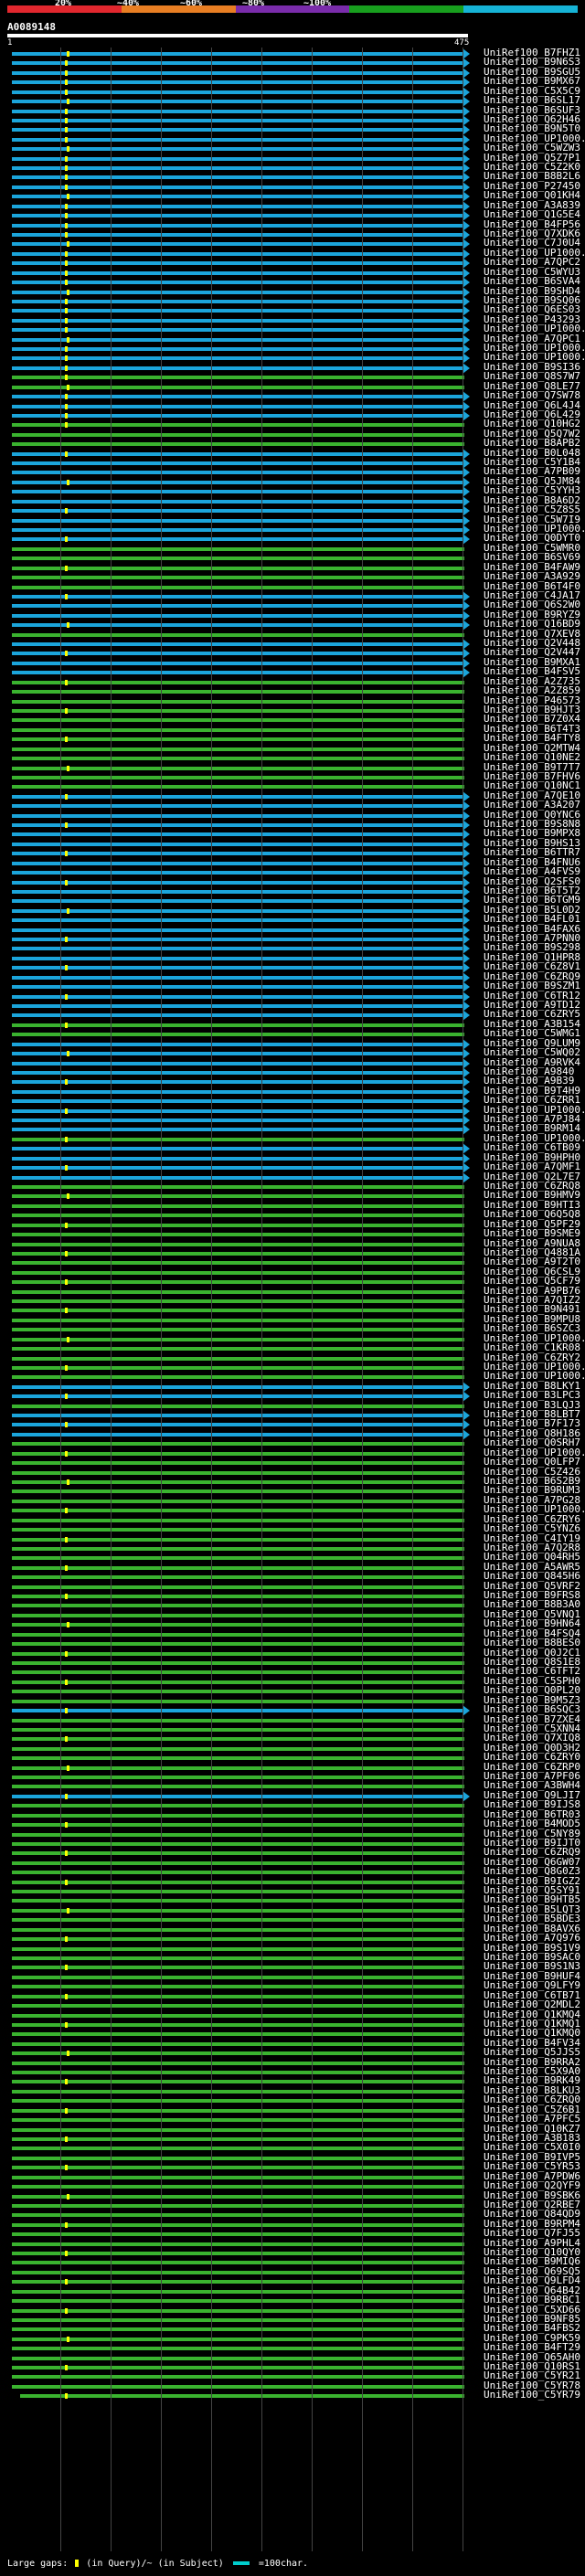 This screenshot has width=585, height=2576. I want to click on hit-label: UniRef100_C5YR79, so click(532, 2395).